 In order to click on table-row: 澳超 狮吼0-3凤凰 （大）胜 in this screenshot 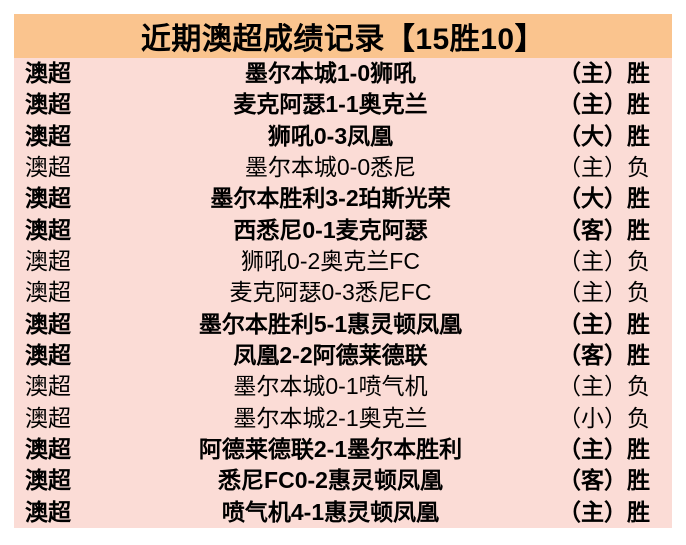, I will do `click(343, 136)`.